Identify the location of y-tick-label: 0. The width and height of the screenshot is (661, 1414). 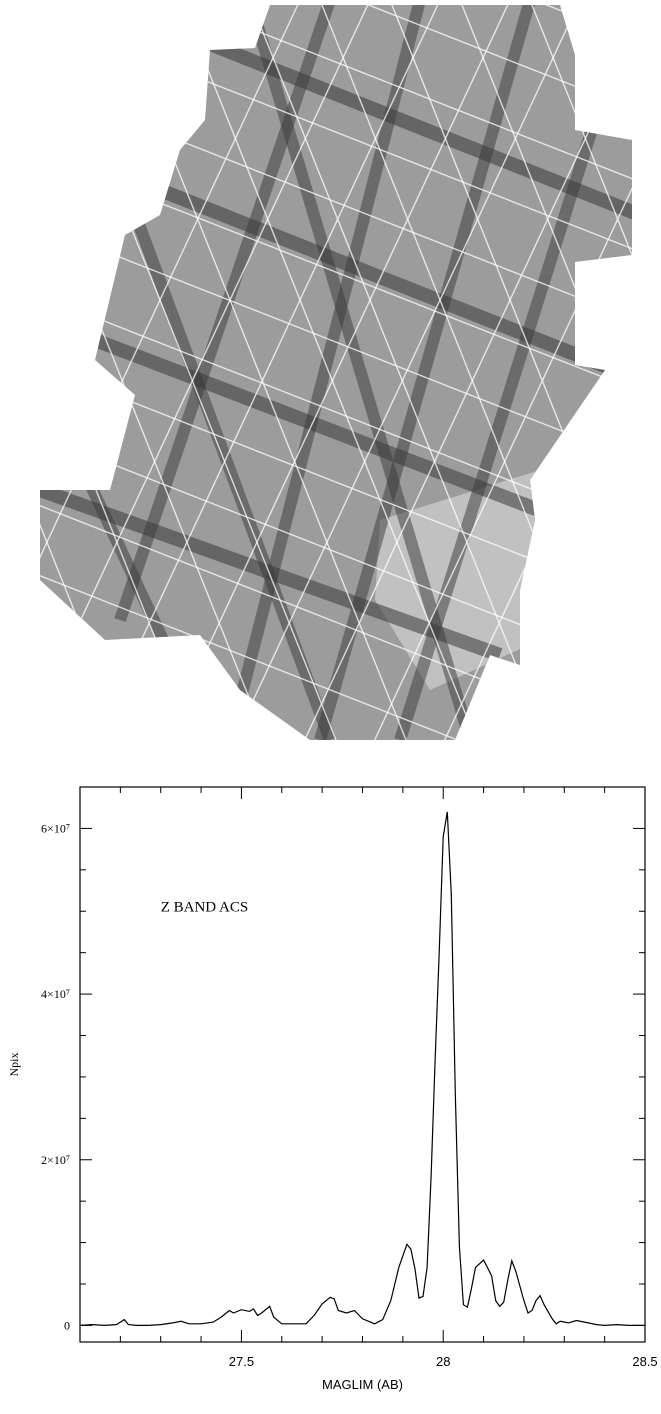
(67, 1325).